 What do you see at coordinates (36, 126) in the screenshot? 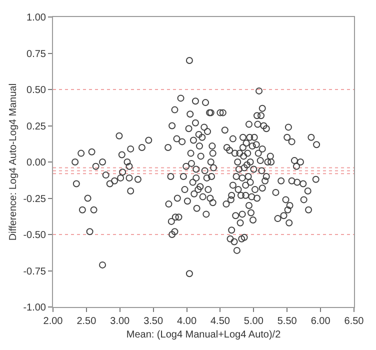
I see `y-tick-label: 0.25` at bounding box center [36, 126].